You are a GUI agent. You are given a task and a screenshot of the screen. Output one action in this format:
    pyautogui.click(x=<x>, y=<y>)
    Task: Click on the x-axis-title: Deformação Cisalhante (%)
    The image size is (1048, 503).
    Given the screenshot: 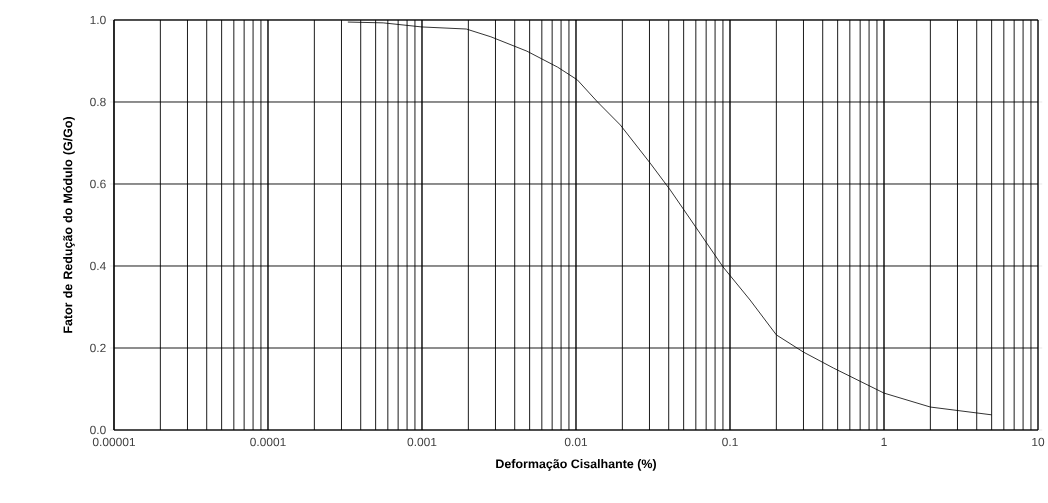 What is the action you would take?
    pyautogui.click(x=576, y=465)
    